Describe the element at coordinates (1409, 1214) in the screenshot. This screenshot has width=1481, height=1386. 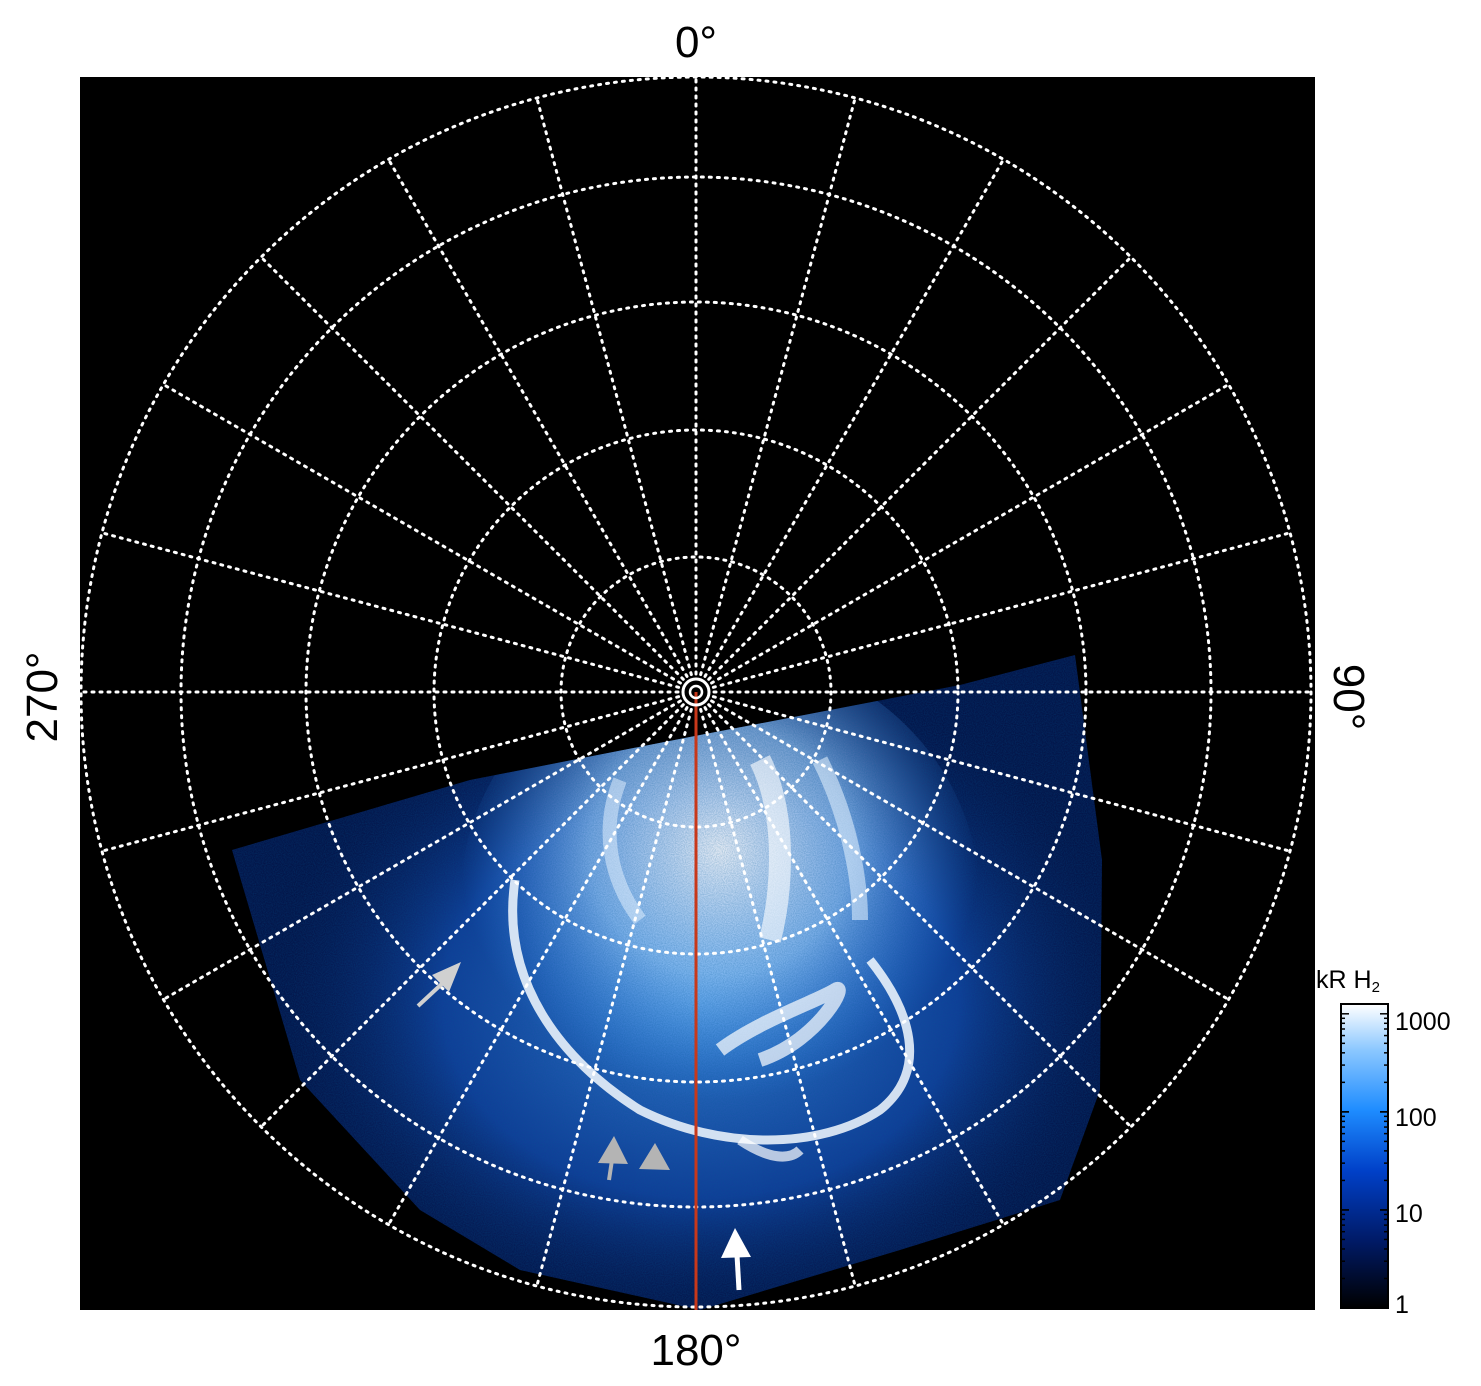
I see `colorbar-tick-10: 10` at that location.